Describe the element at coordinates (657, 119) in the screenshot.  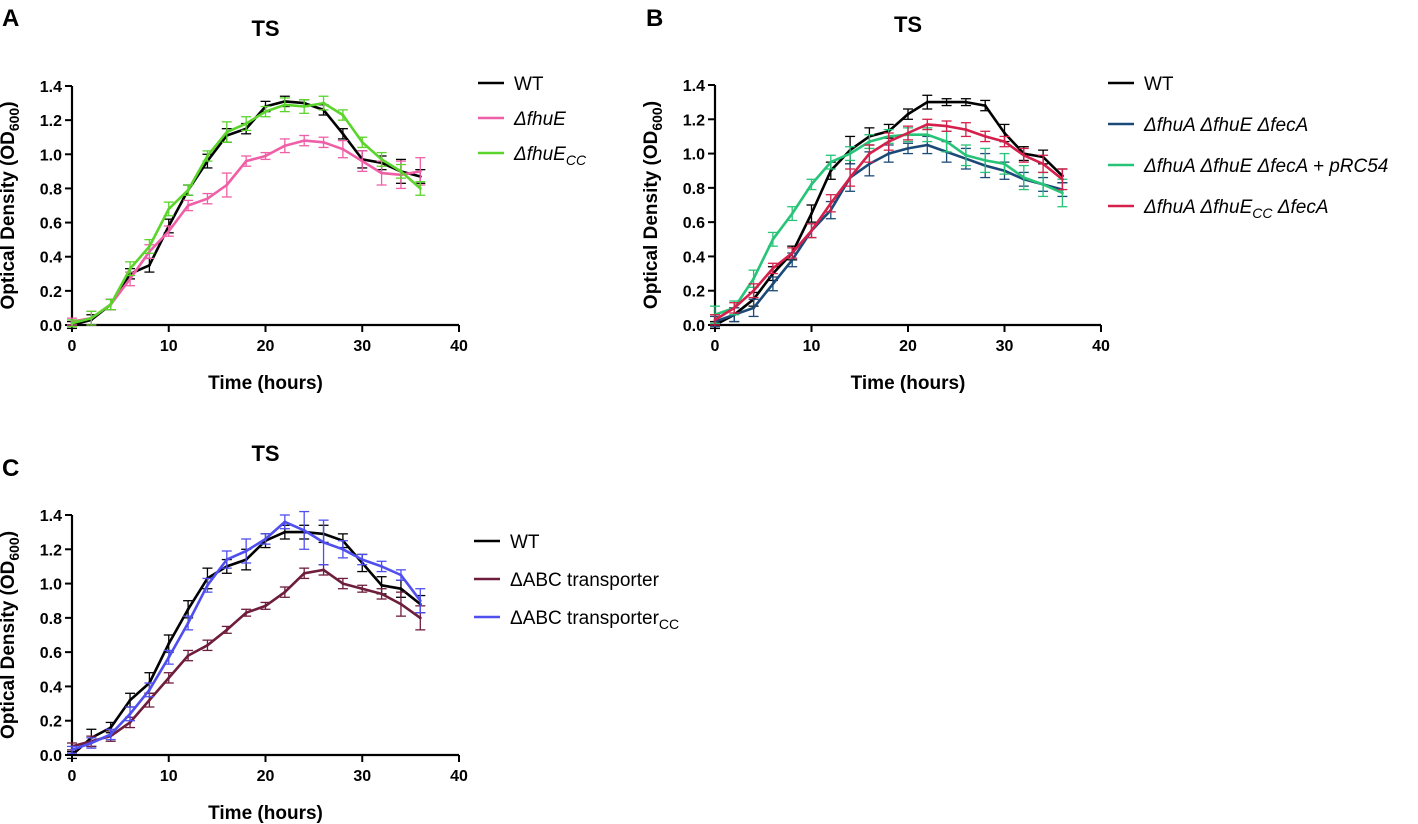
I see `y-axis-label-sub-b: 600` at that location.